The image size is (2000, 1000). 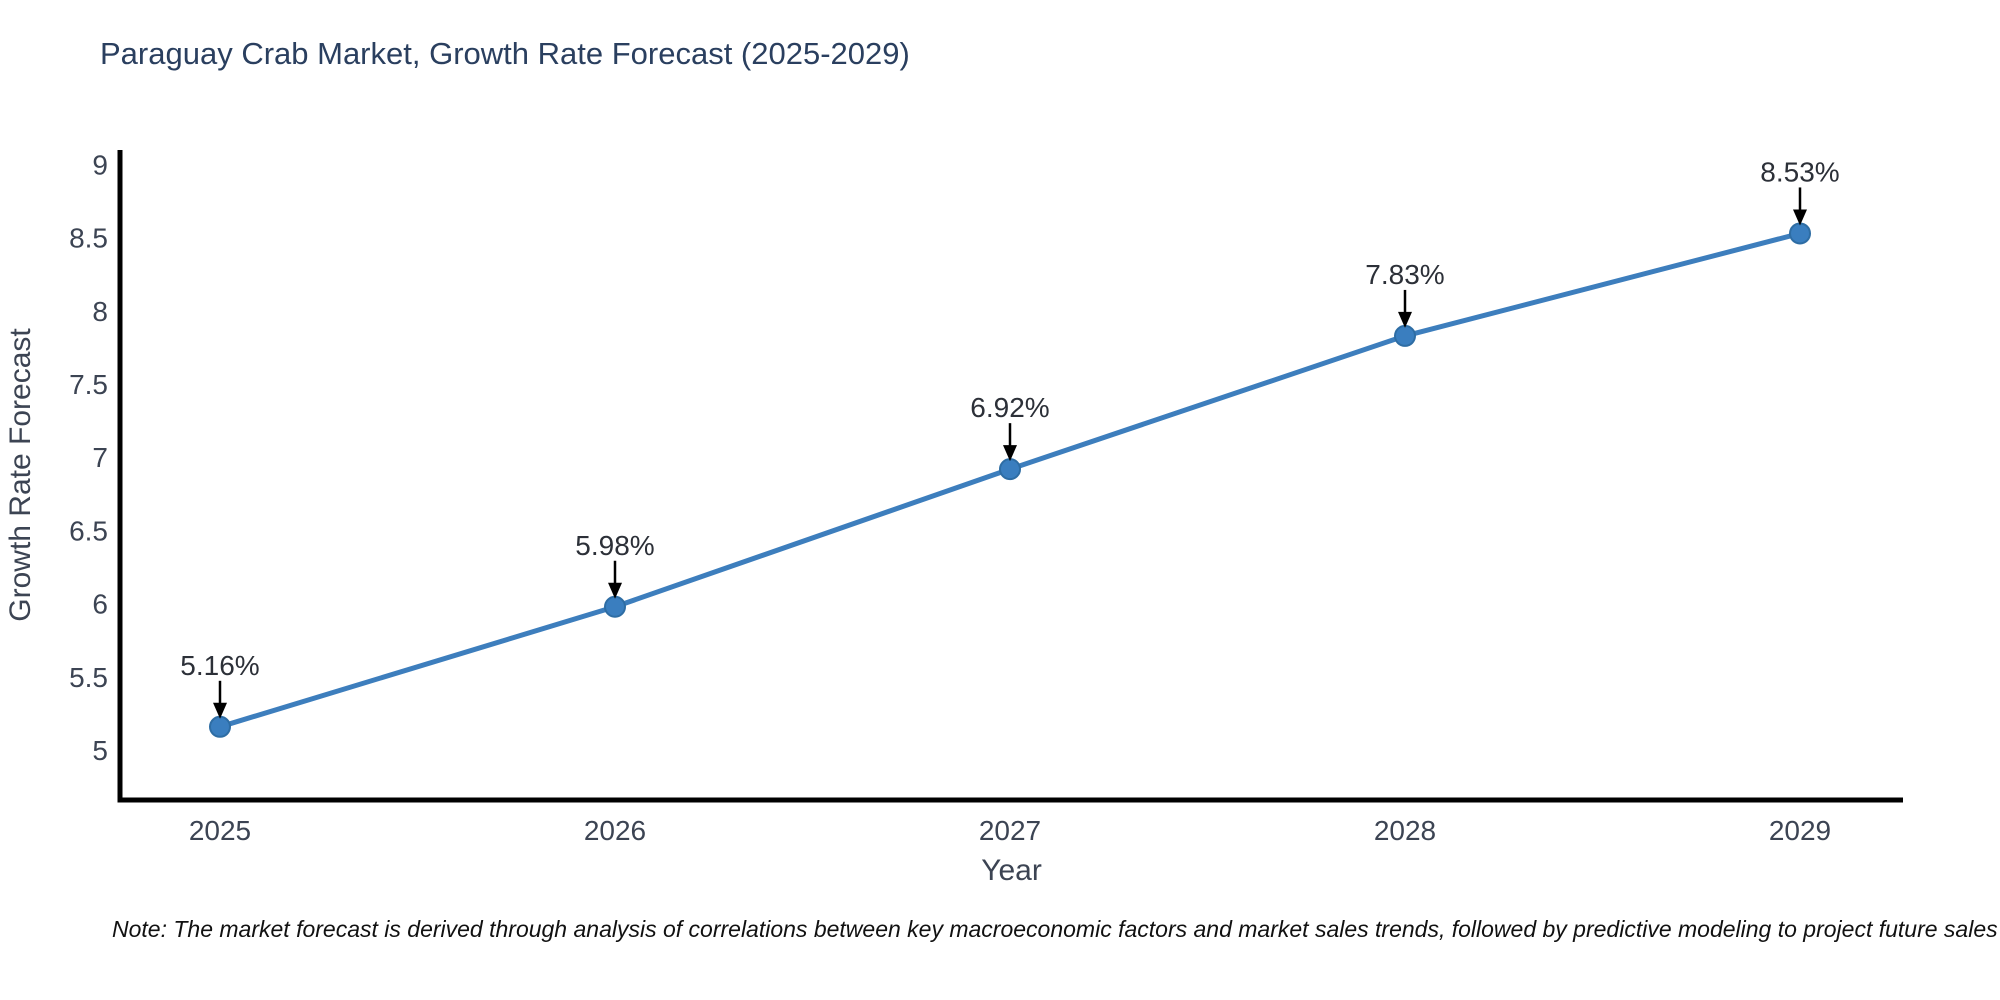 I want to click on annotation-label: 6.92%, so click(x=1009, y=407).